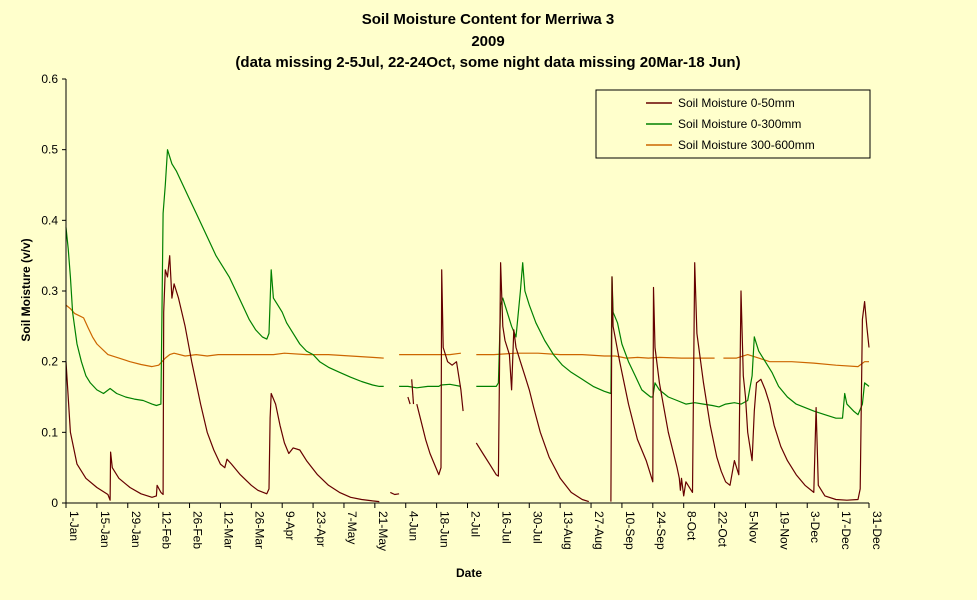 This screenshot has height=600, width=977. I want to click on x-tick-label: 10-Sep, so click(630, 530).